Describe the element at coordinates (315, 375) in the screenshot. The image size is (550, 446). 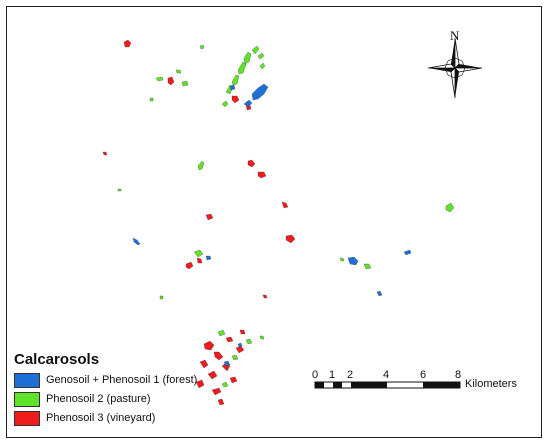
I see `scale-tick-0: 0` at that location.